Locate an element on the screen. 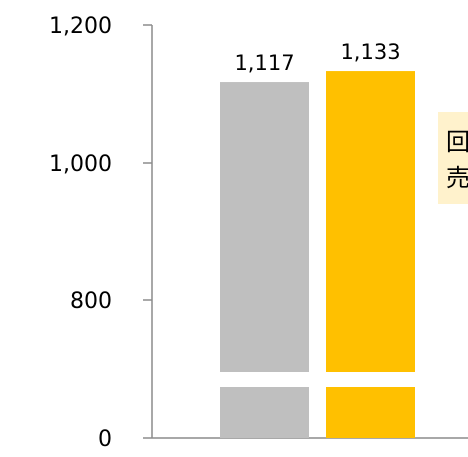 The height and width of the screenshot is (457, 468). annotation-background is located at coordinates (453, 158).